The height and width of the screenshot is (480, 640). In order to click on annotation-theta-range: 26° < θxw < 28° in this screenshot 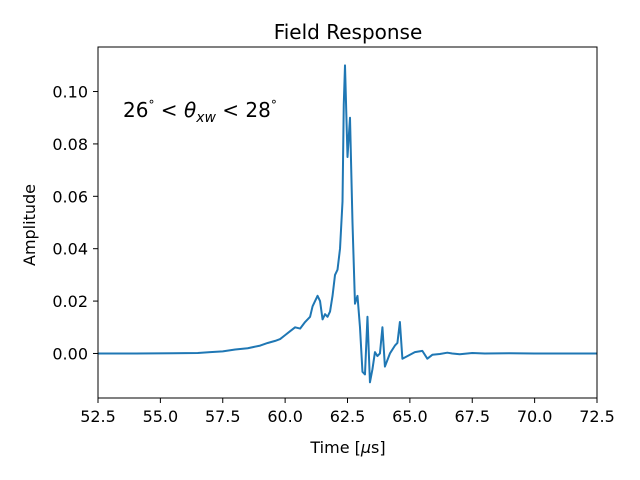, I will do `click(200, 112)`.